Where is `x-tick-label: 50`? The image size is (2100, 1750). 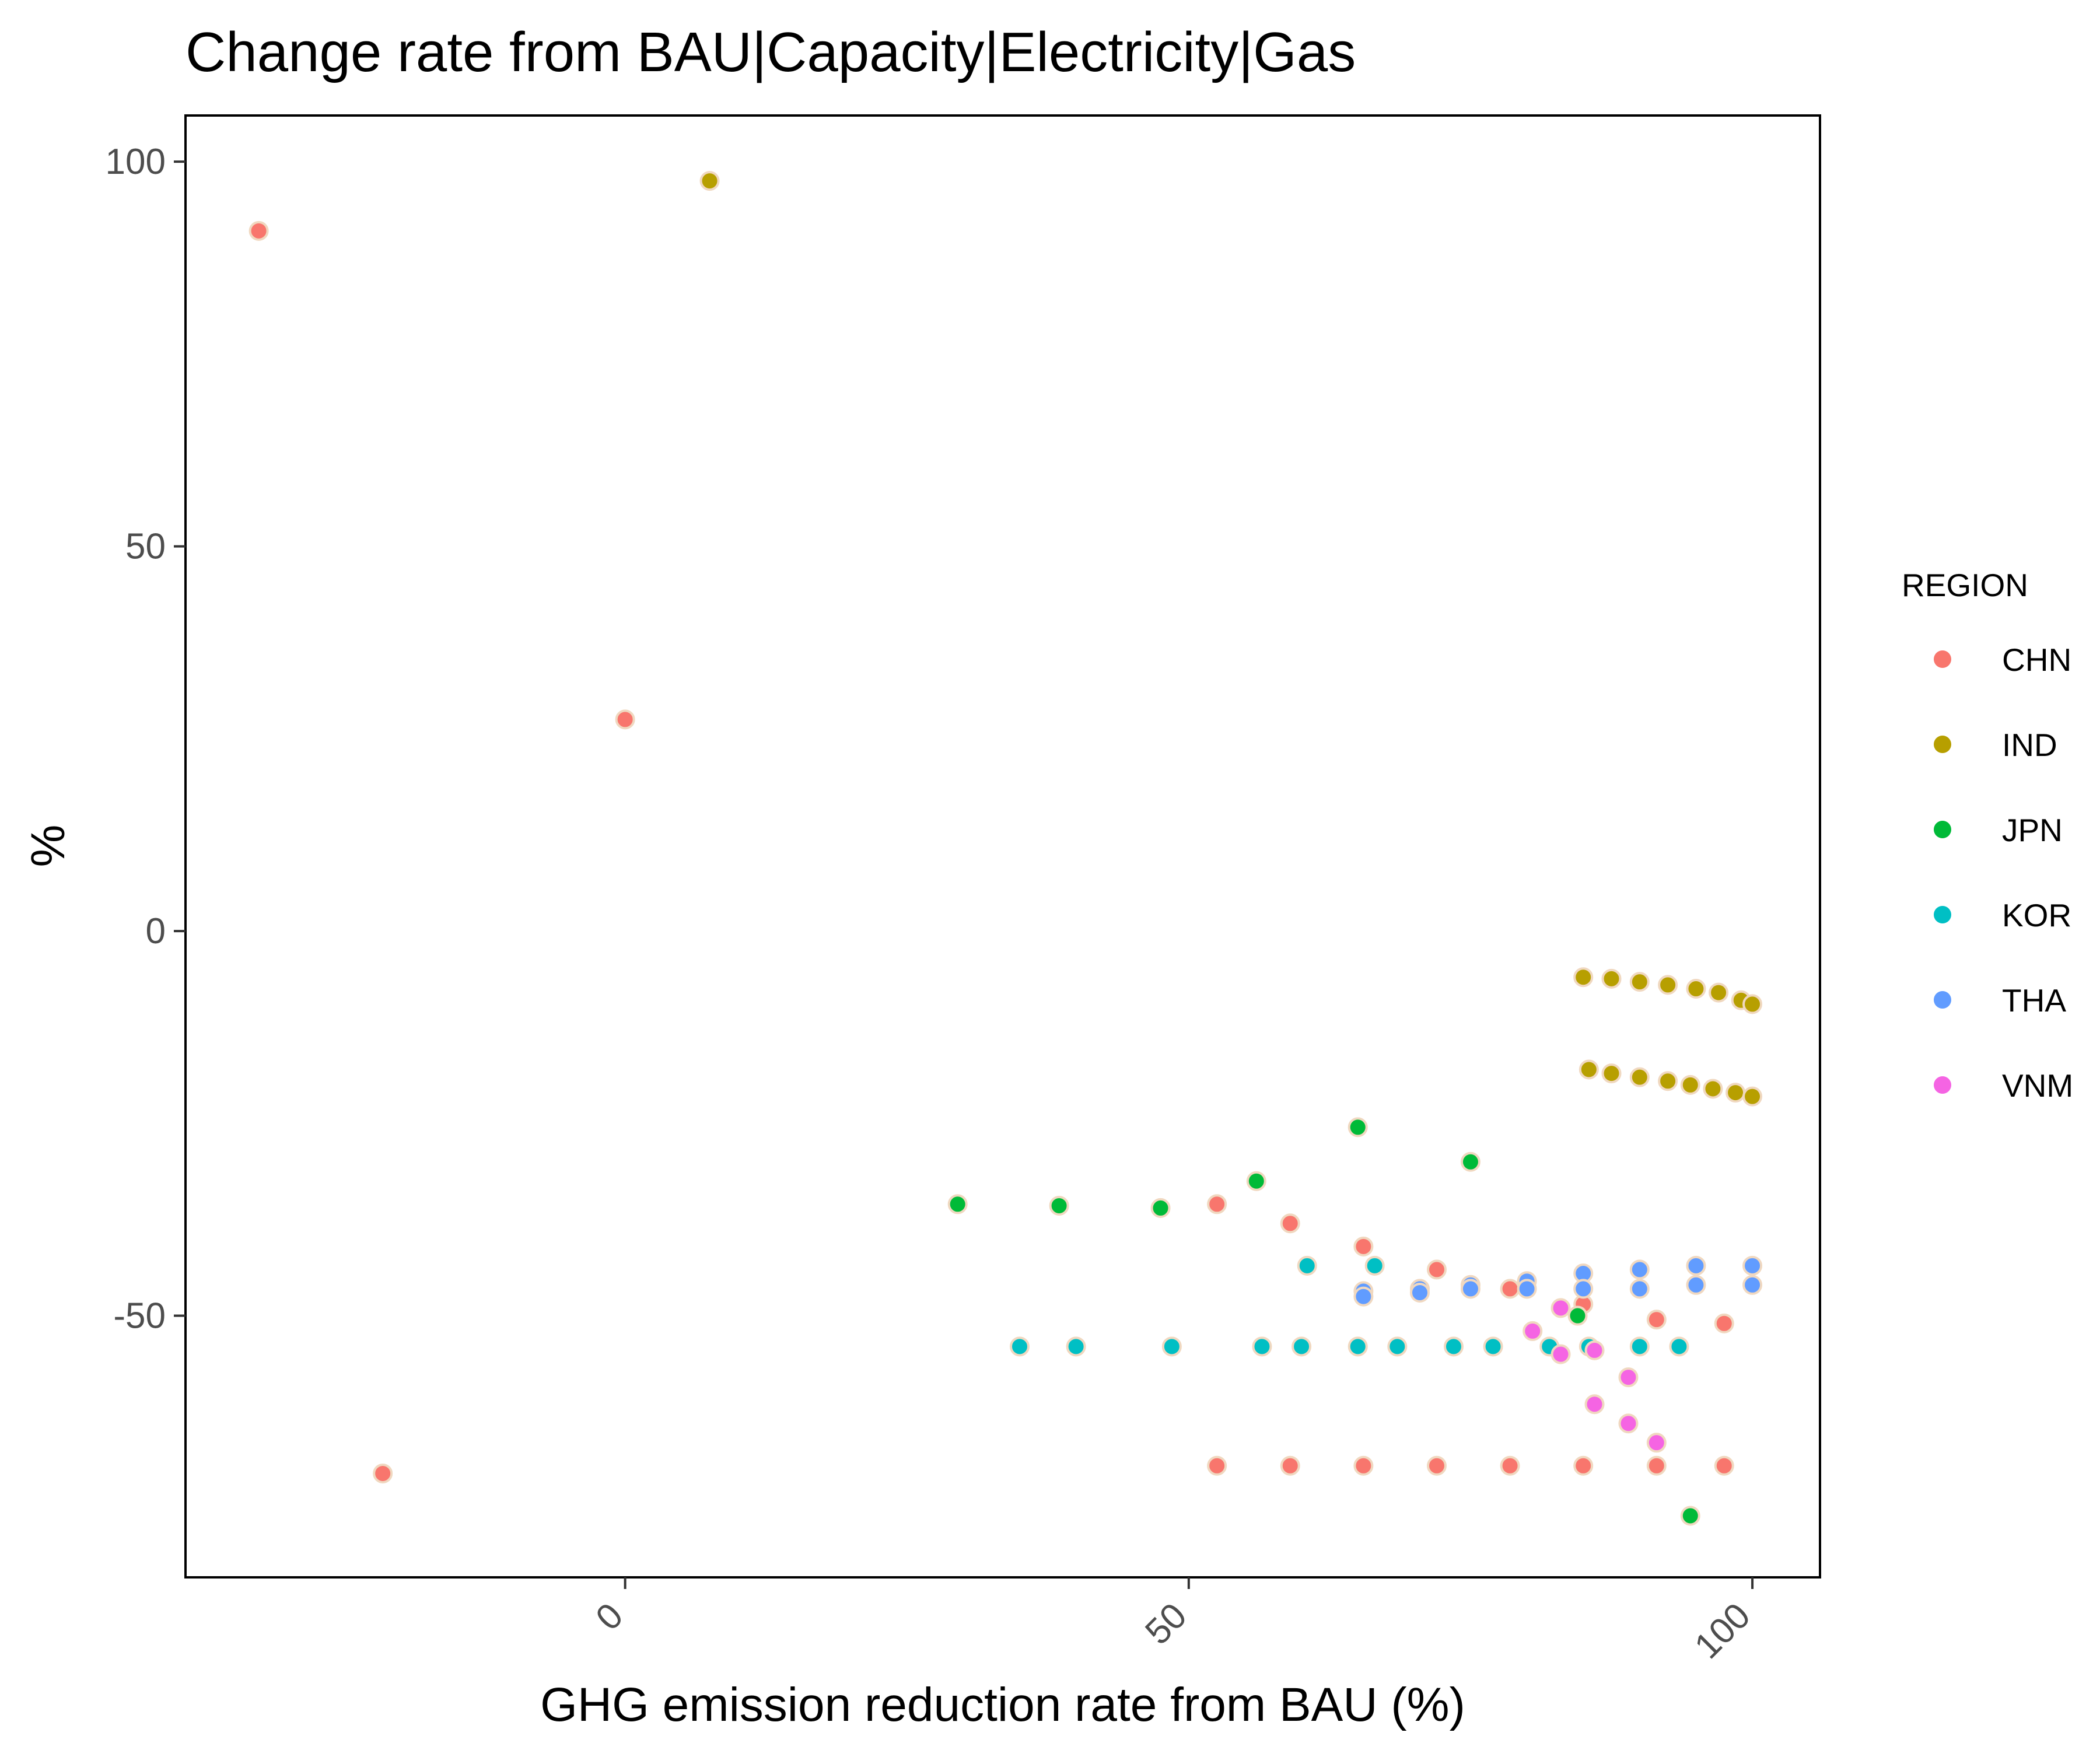 x-tick-label: 50 is located at coordinates (1166, 1624).